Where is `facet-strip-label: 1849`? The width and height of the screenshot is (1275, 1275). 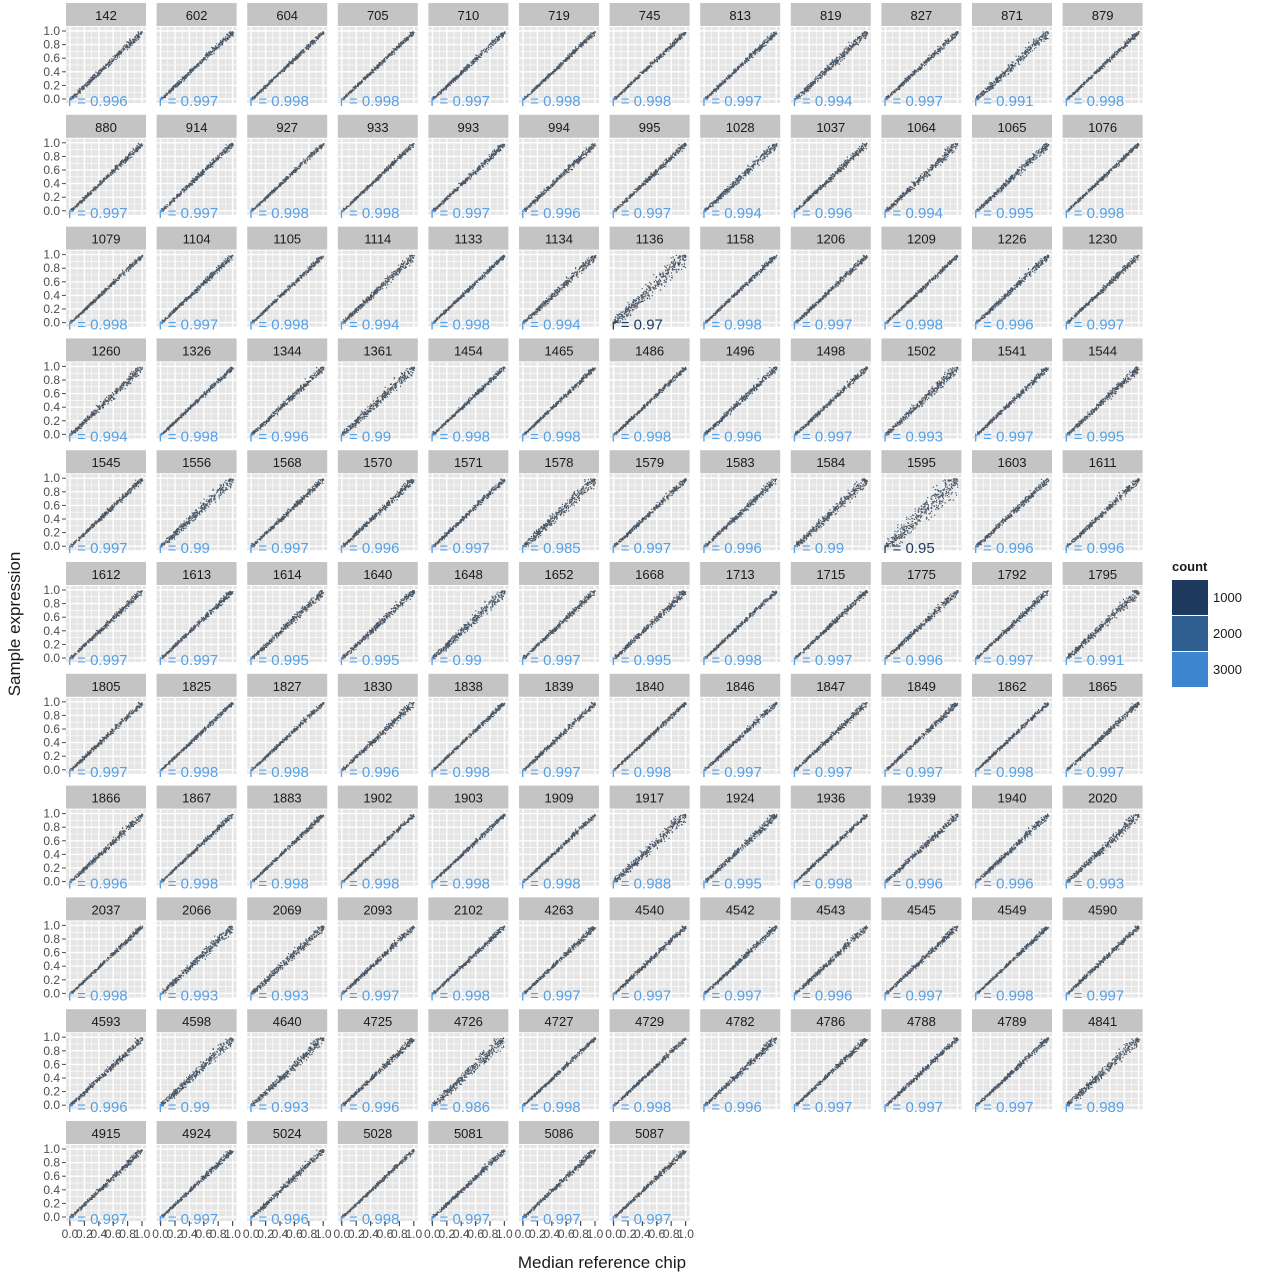 facet-strip-label: 1849 is located at coordinates (921, 686).